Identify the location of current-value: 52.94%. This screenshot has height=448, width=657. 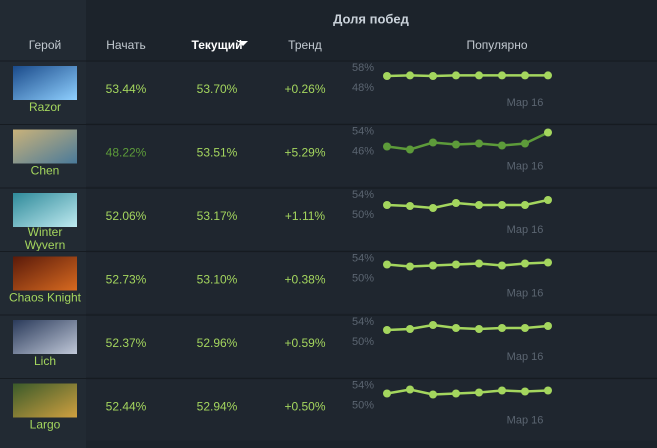
(217, 407).